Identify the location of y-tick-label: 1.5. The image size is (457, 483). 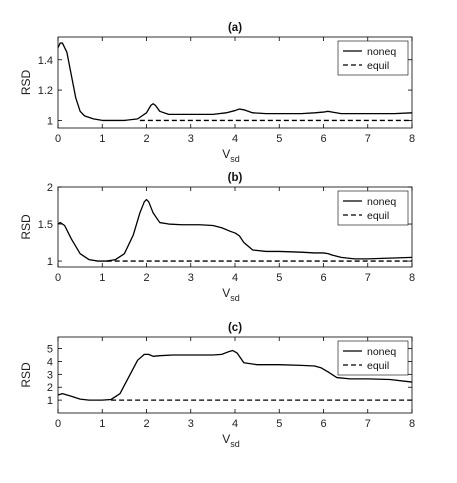
(45, 225).